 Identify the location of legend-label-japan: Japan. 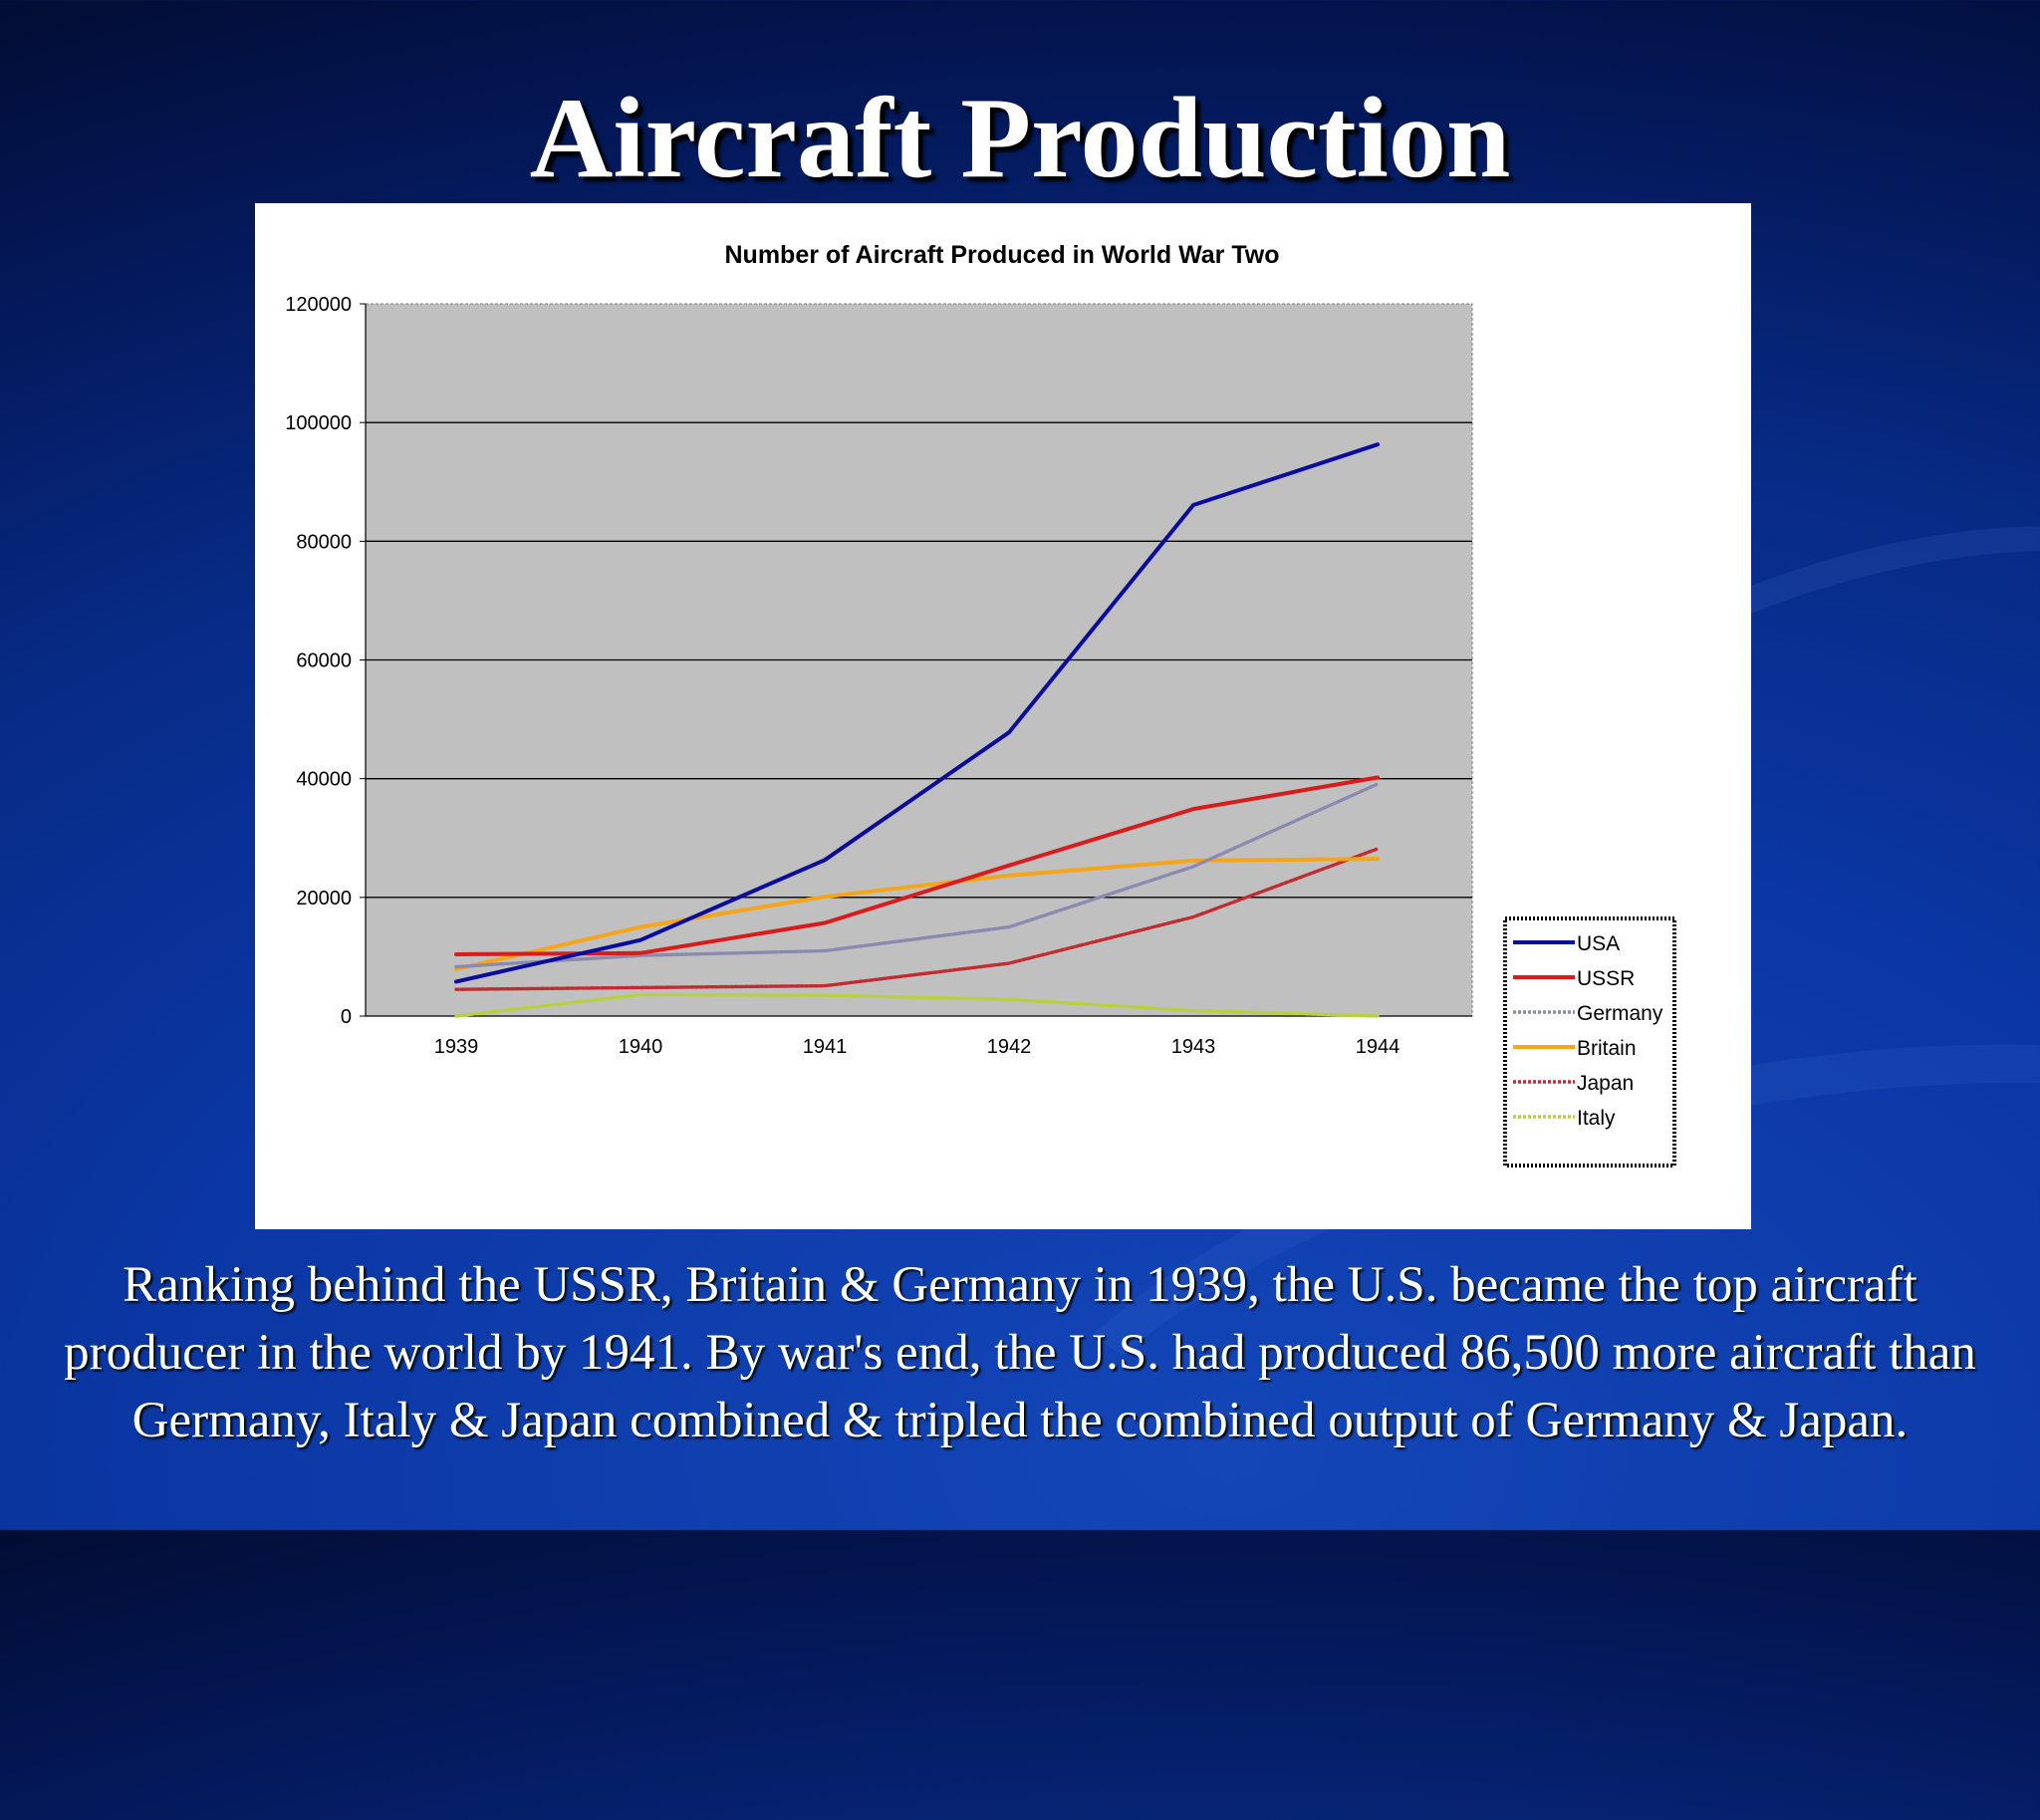
(1605, 1083).